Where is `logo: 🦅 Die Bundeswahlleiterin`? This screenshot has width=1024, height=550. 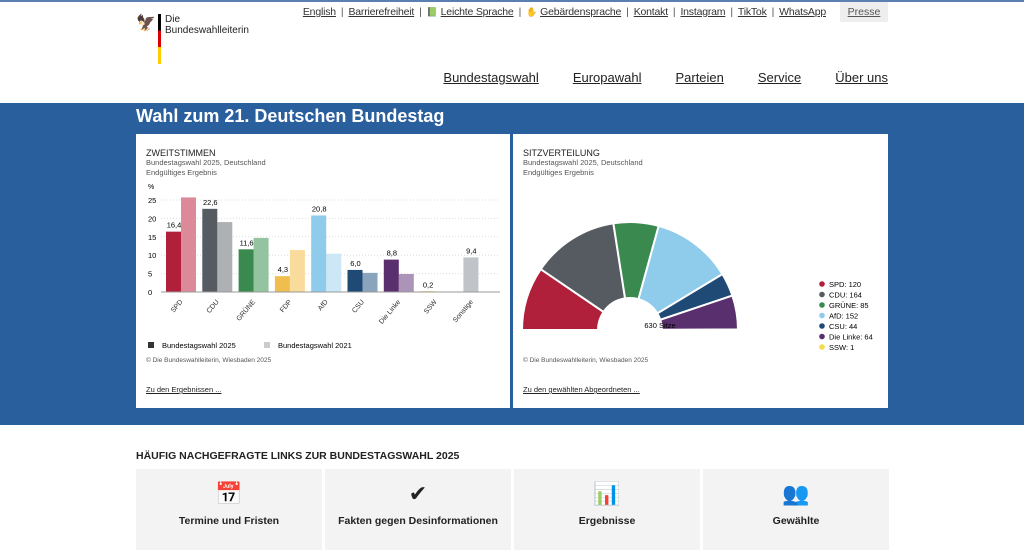
logo: 🦅 Die Bundeswahlleiterin is located at coordinates (192, 39).